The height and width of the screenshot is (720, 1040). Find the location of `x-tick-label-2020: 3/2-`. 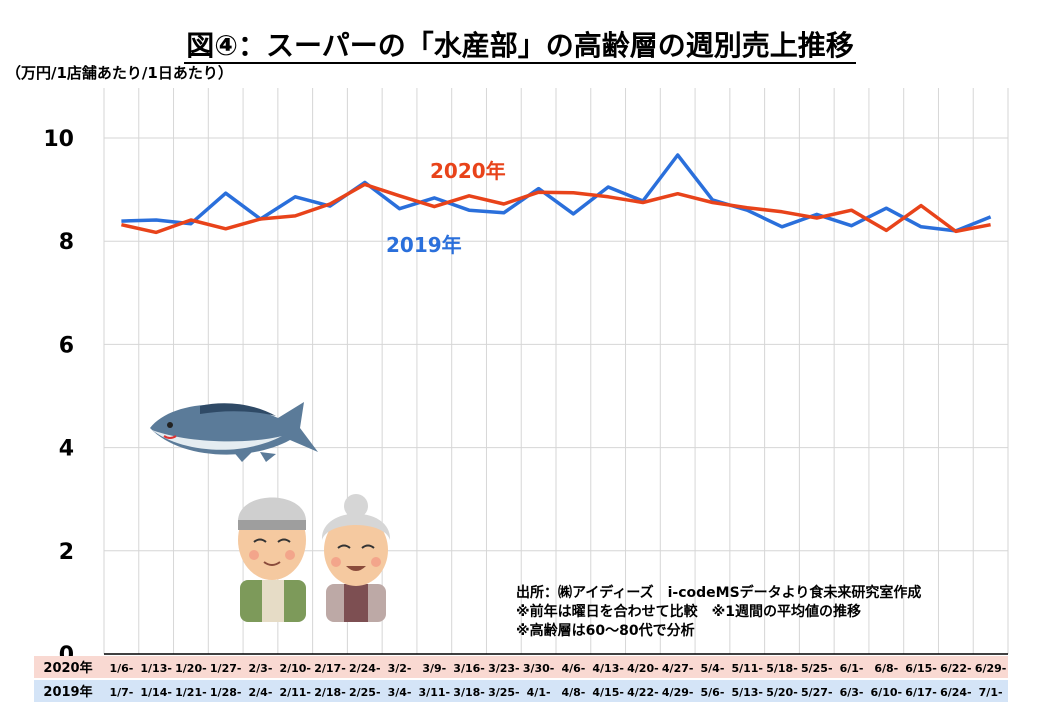

x-tick-label-2020: 3/2- is located at coordinates (400, 668).